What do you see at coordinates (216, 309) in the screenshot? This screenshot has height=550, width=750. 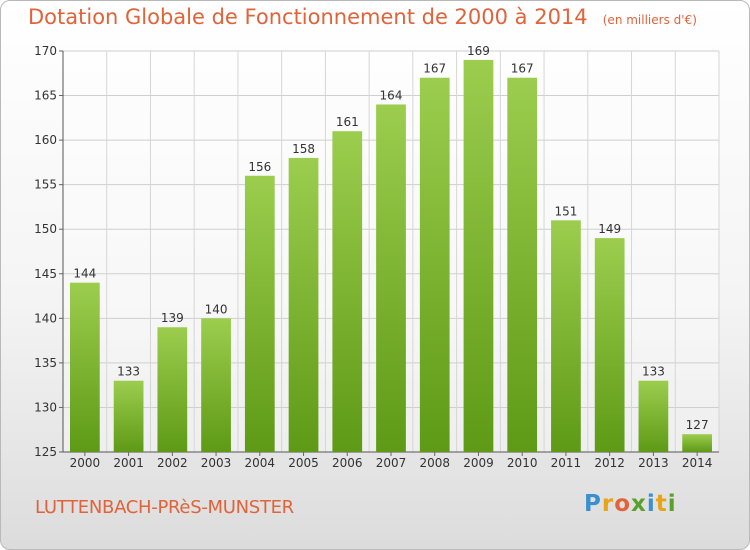 I see `bar-value-label: 140` at bounding box center [216, 309].